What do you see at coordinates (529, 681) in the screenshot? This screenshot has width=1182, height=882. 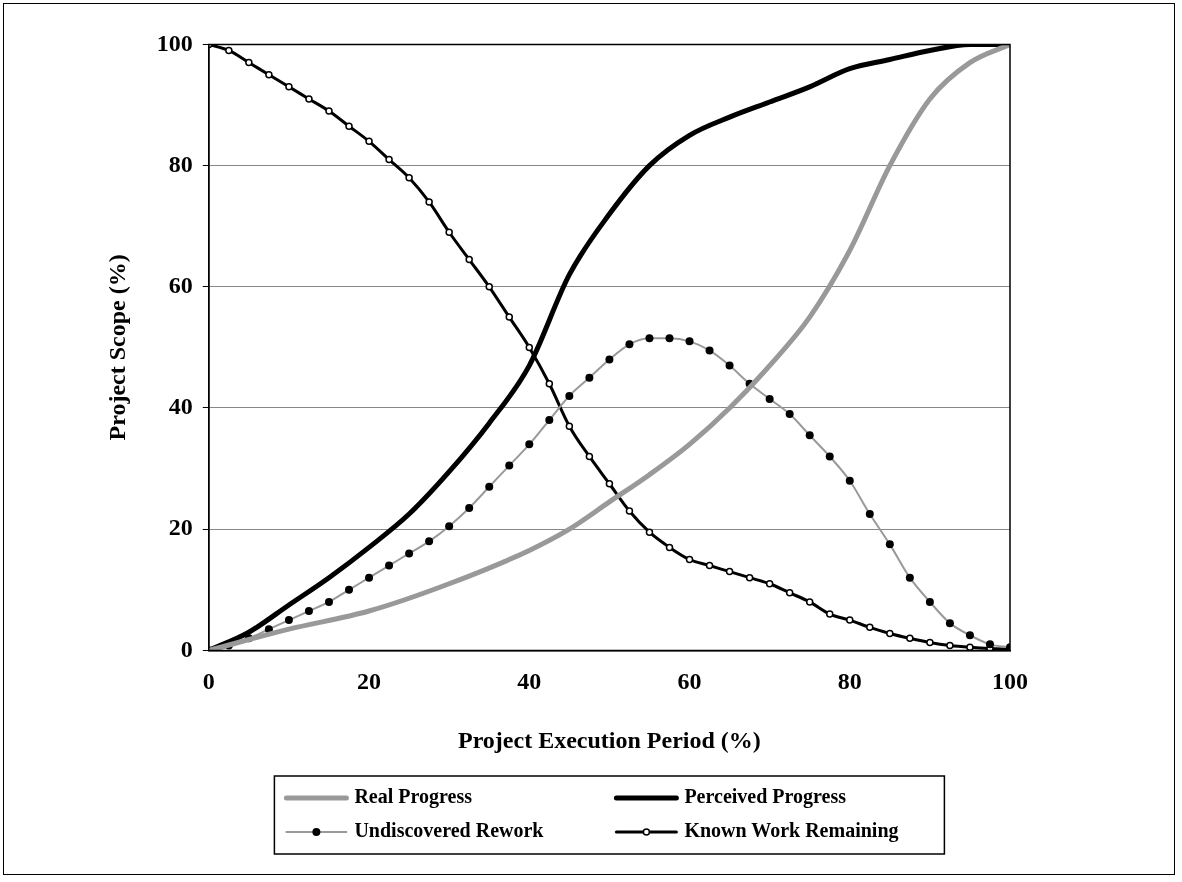 I see `x-tick-label: 40` at bounding box center [529, 681].